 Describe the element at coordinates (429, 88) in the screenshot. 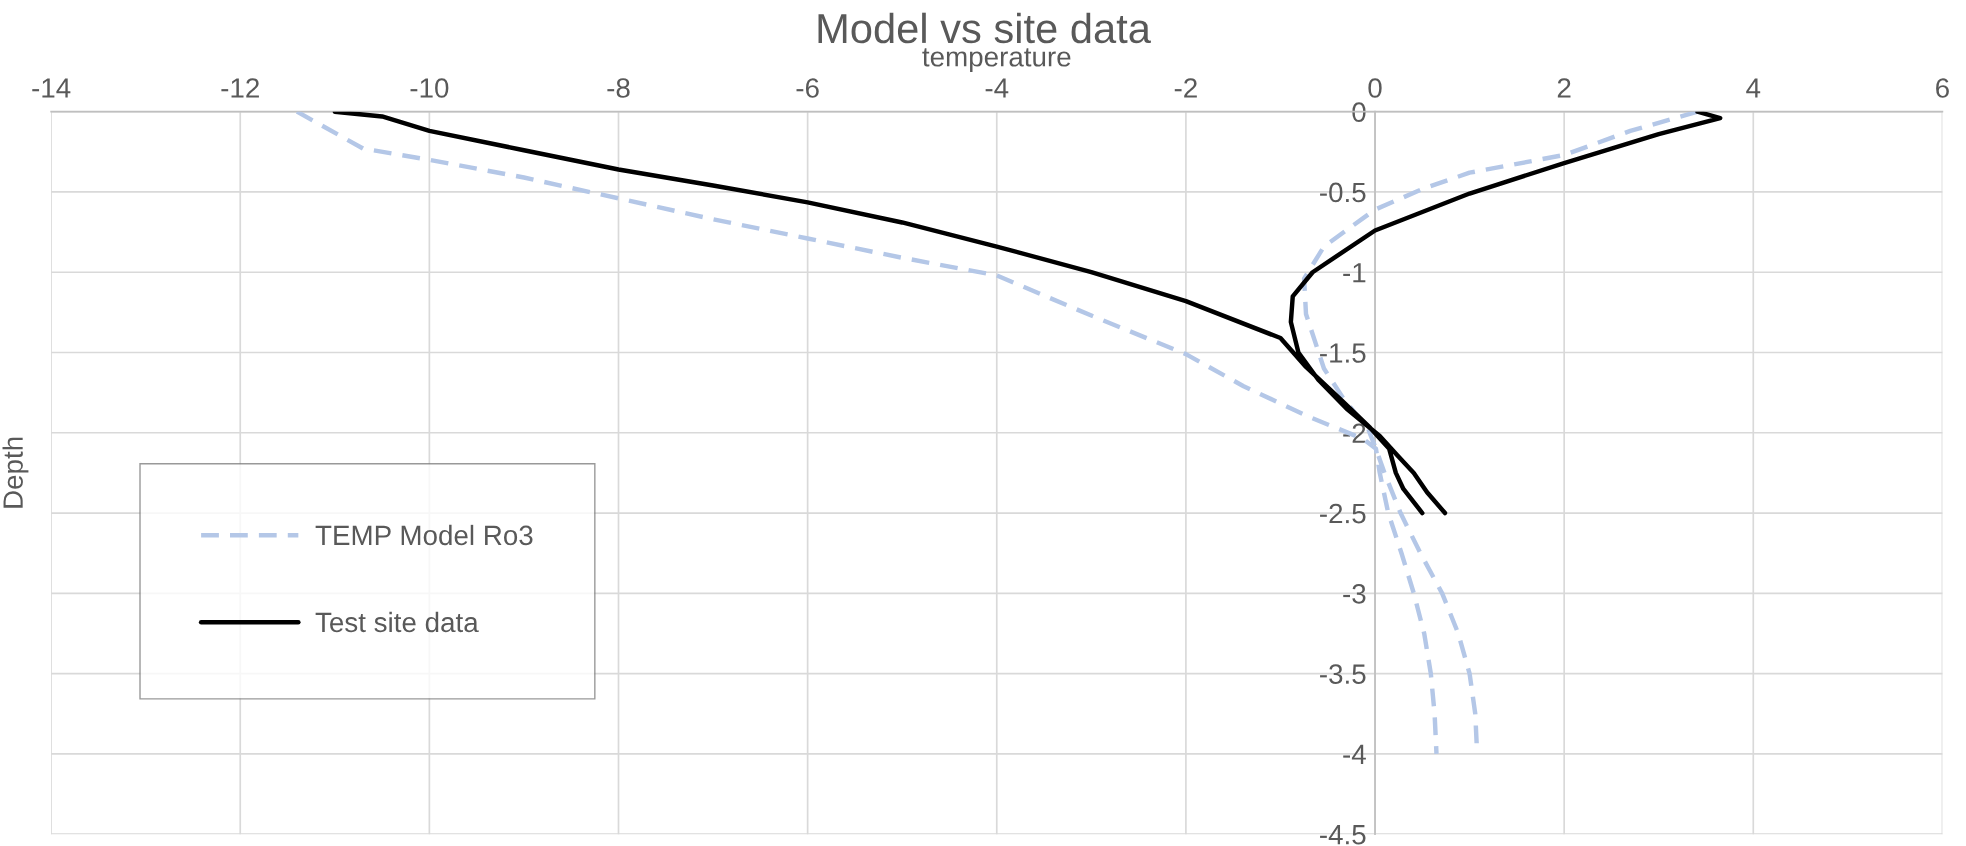

I see `x-tick-label: -10` at that location.